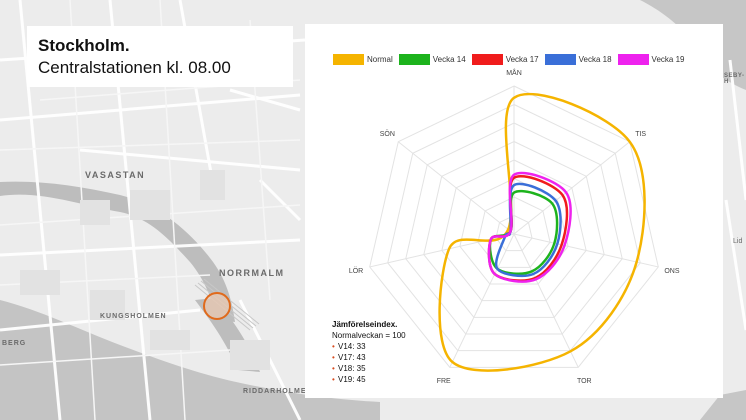 The image size is (746, 420). I want to click on map-label-berg: BERG, so click(14, 343).